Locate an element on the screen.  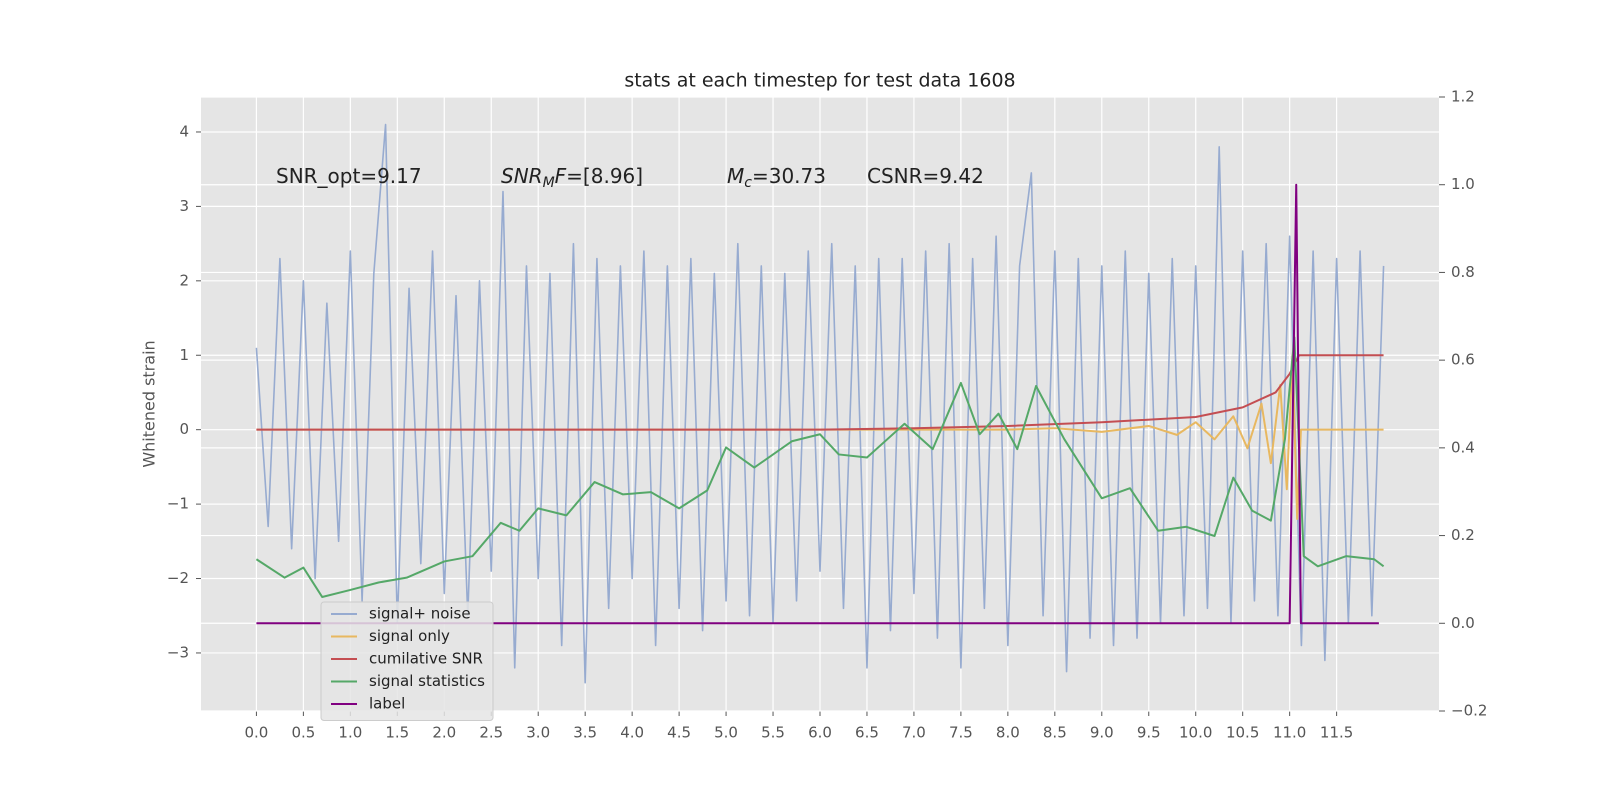
annotation: CSNR=9.42 is located at coordinates (925, 176).